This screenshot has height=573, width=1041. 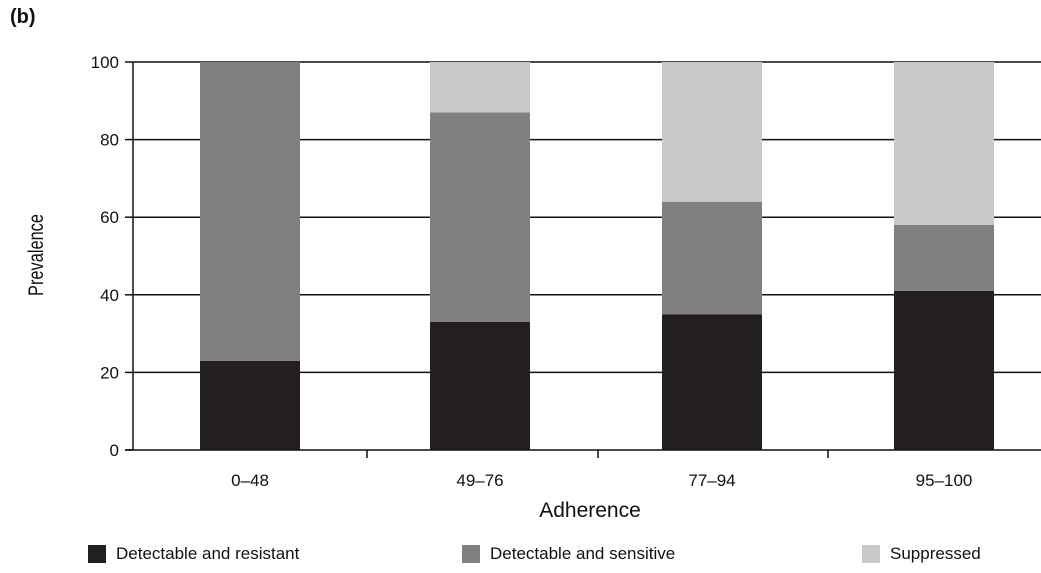 I want to click on x-axis-label: Adherence, so click(x=590, y=510).